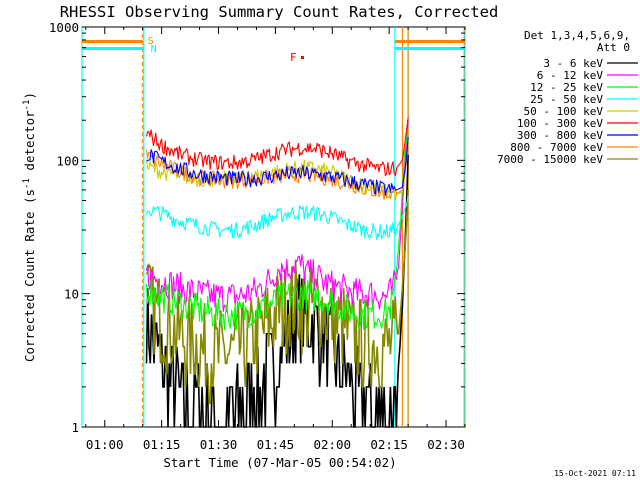 The width and height of the screenshot is (640, 480). Describe the element at coordinates (560, 123) in the screenshot. I see `legend-label-6: 100 - 300 keV` at that location.